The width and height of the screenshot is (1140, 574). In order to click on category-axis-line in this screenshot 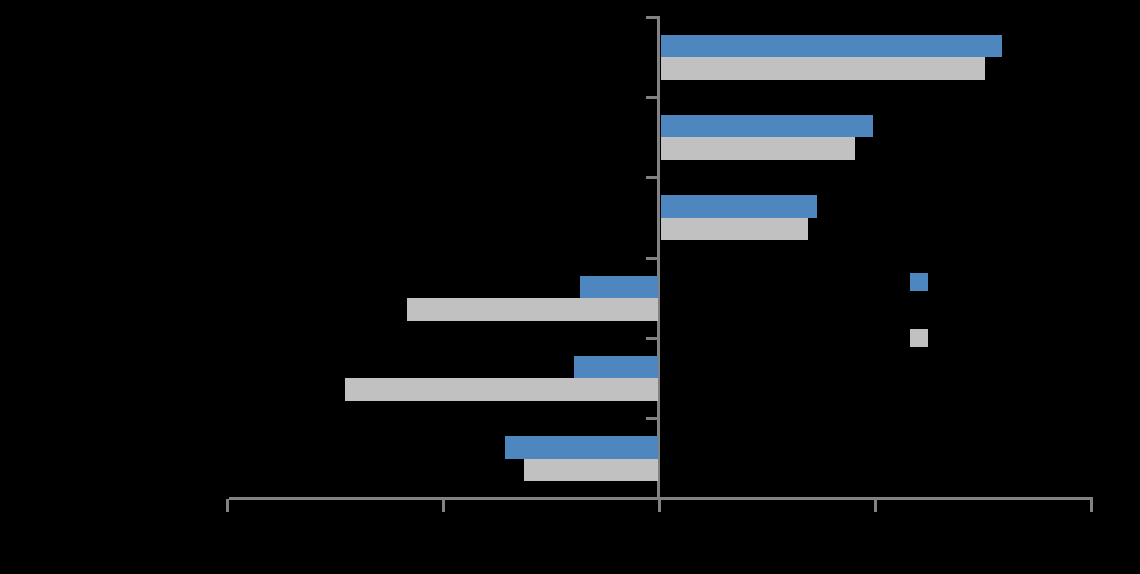, I will do `click(658, 258)`.